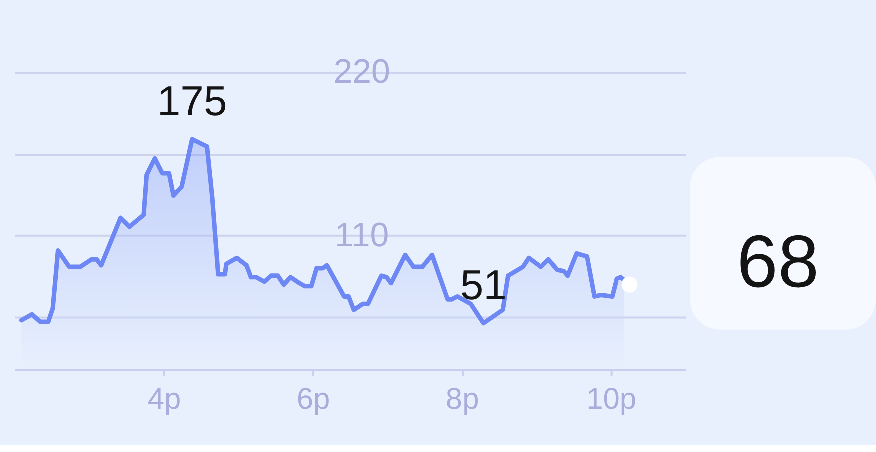 The image size is (876, 452). What do you see at coordinates (362, 235) in the screenshot?
I see `y-tick-label: 110` at bounding box center [362, 235].